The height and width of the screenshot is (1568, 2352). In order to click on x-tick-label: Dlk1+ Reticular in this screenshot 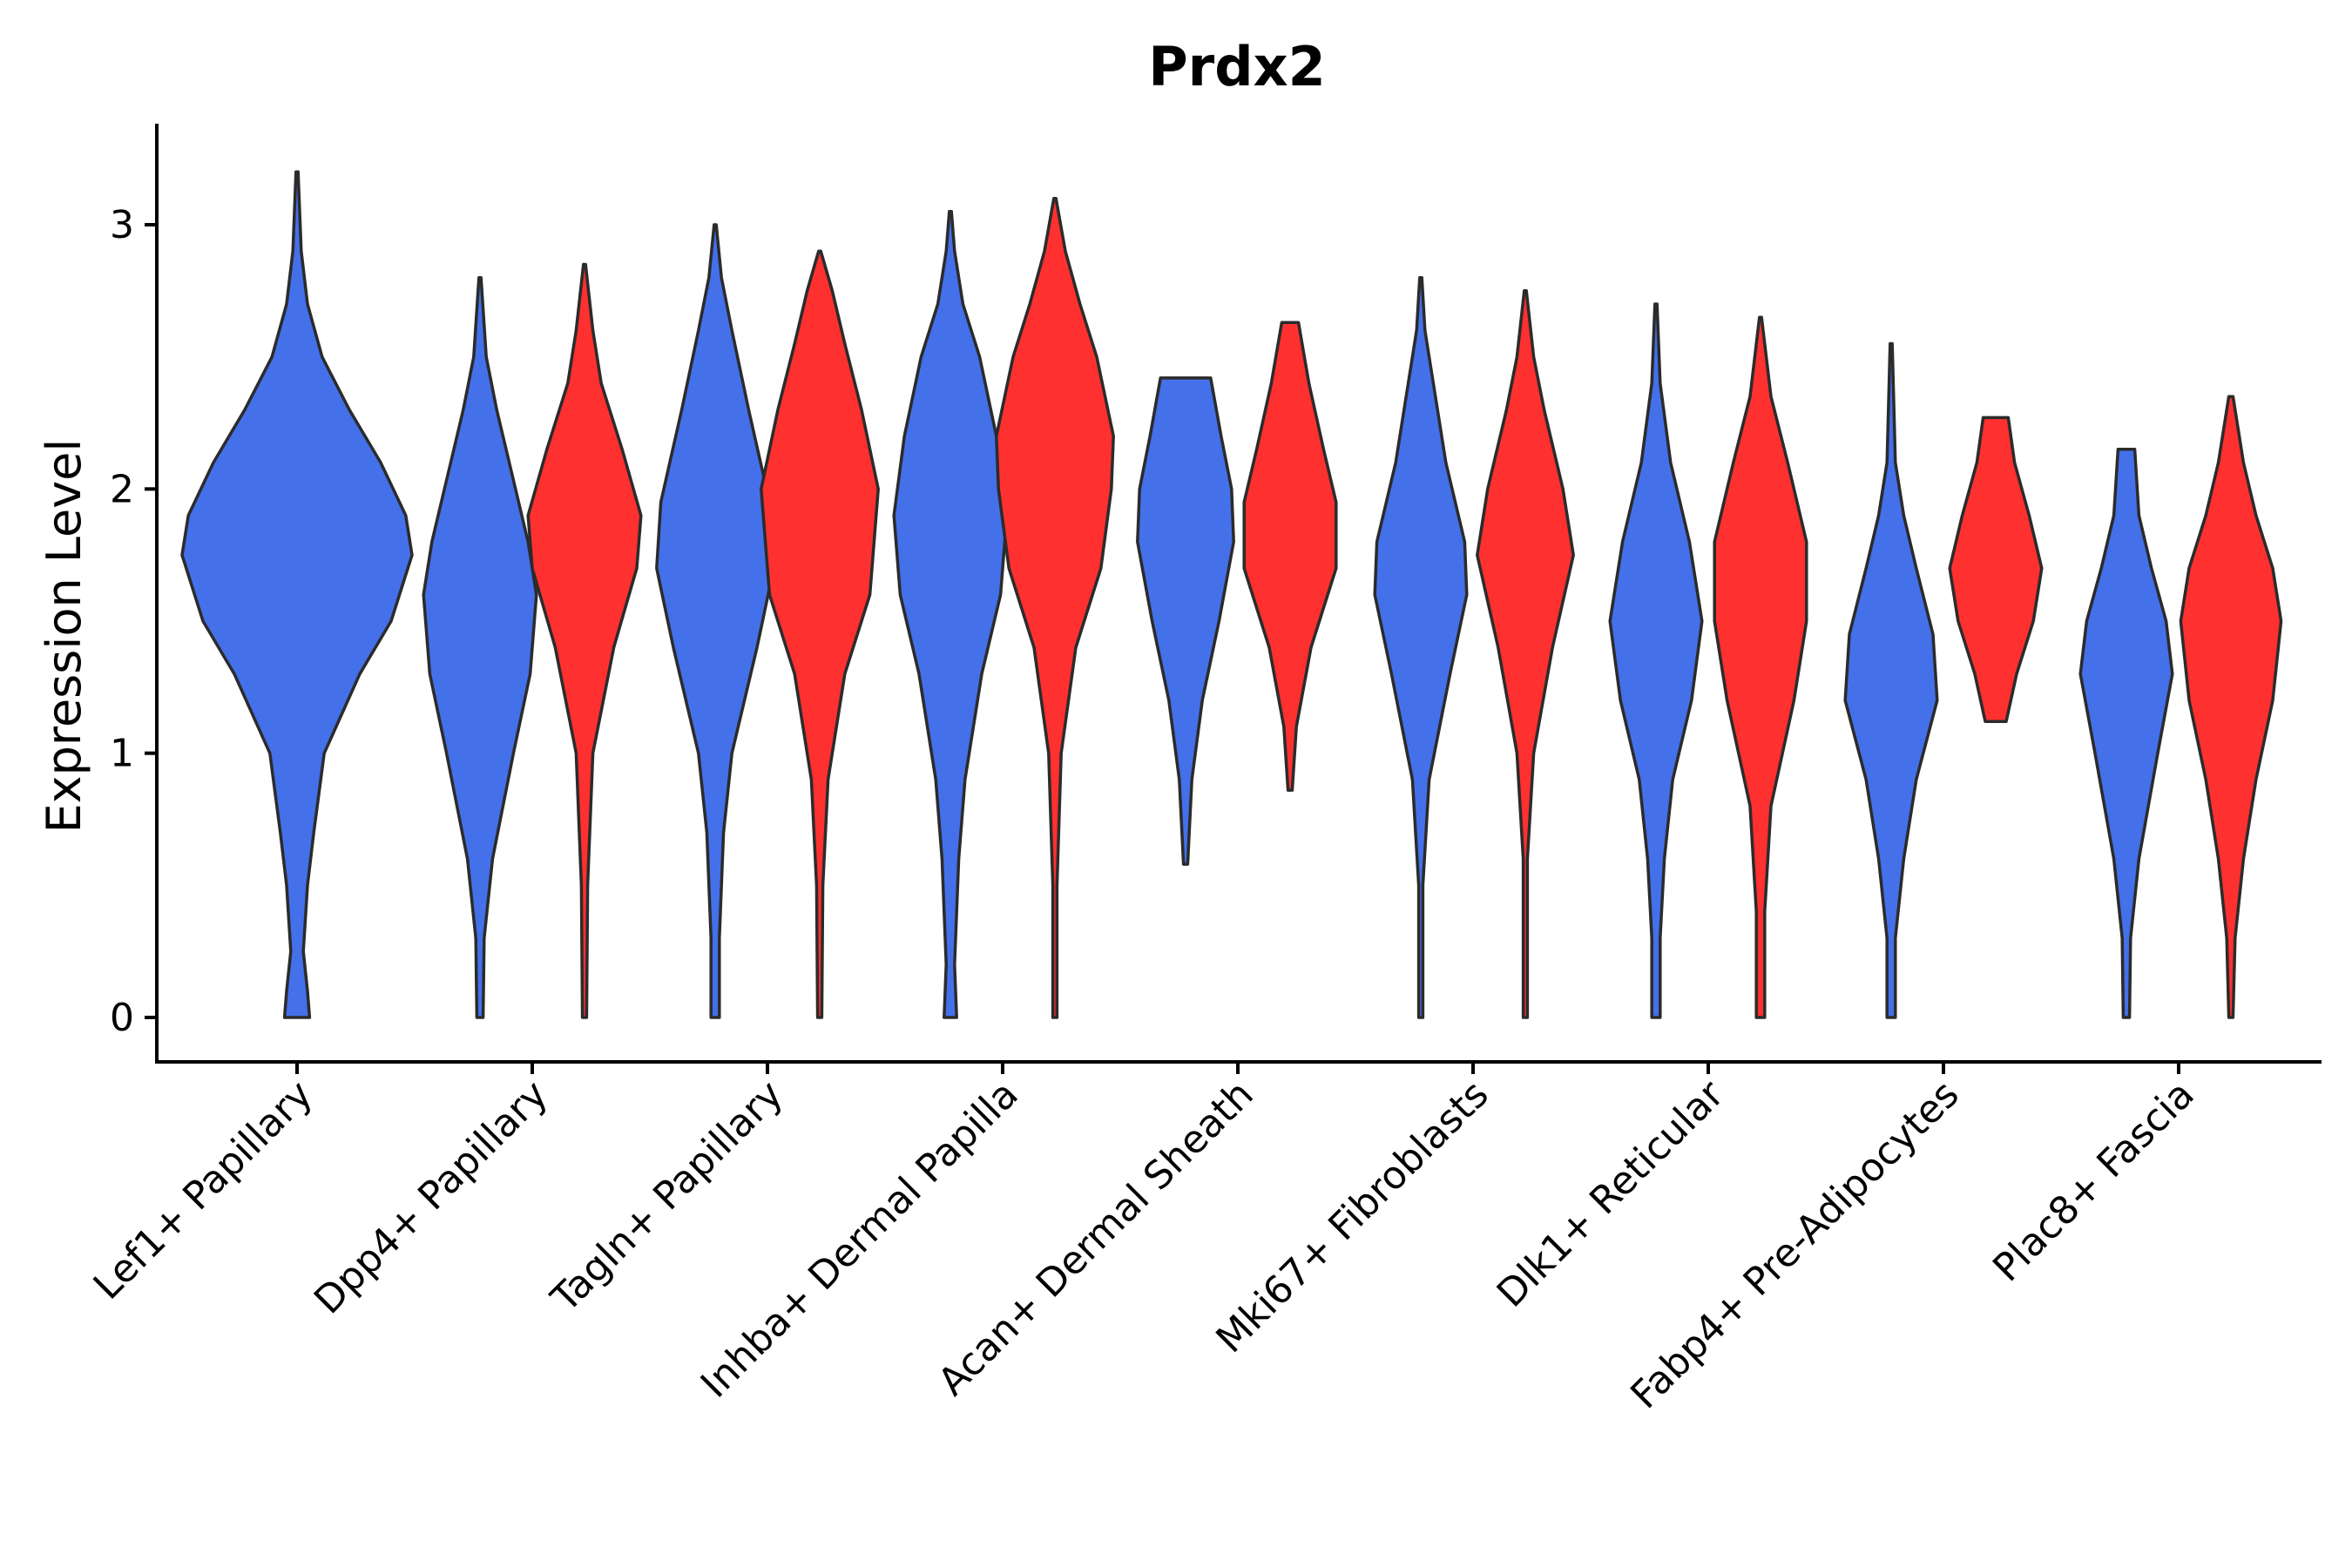, I will do `click(1611, 1193)`.